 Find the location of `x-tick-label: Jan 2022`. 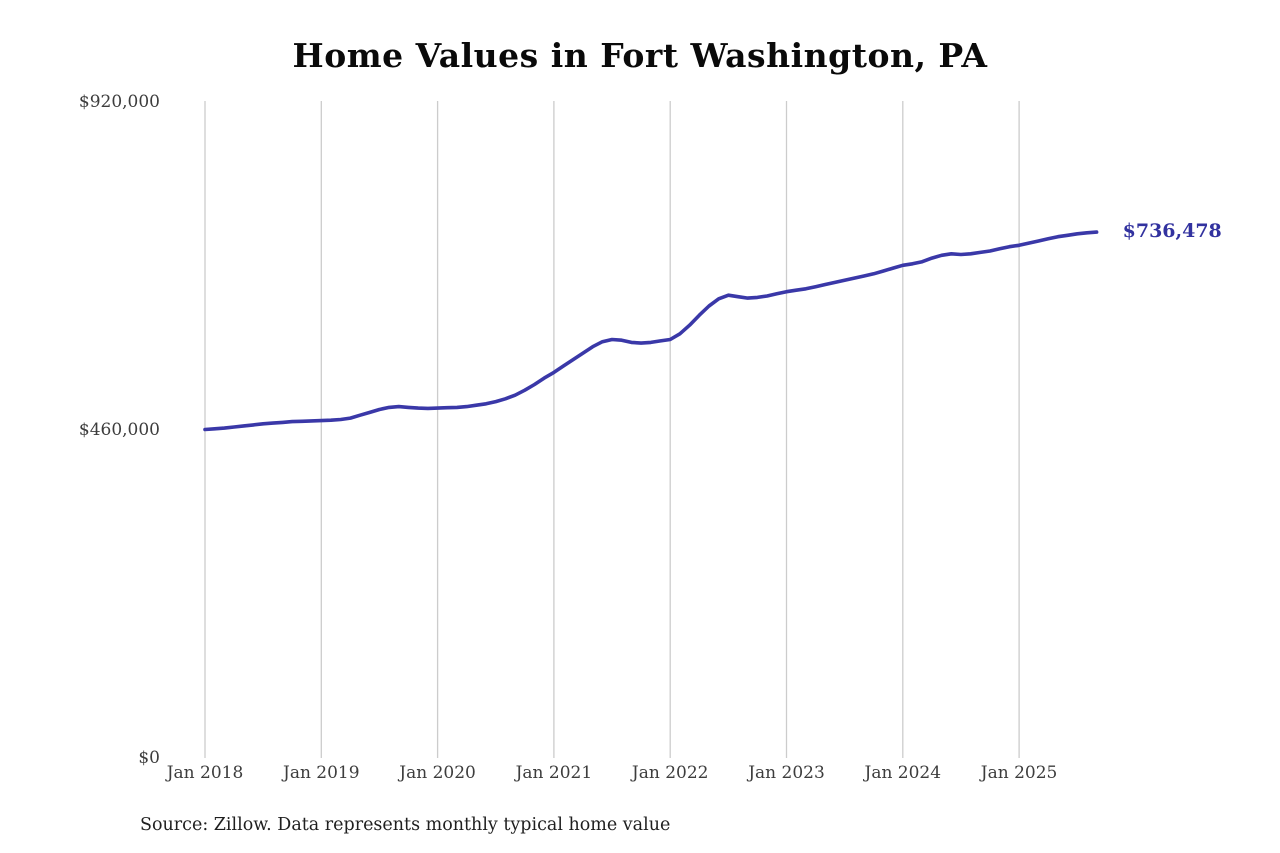

x-tick-label: Jan 2022 is located at coordinates (670, 773).